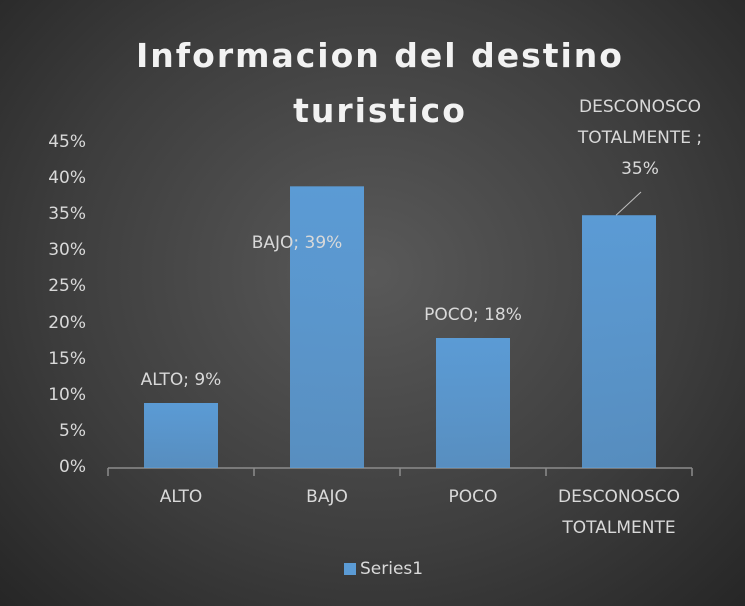 The width and height of the screenshot is (745, 606). Describe the element at coordinates (67, 322) in the screenshot. I see `y-tick-label: 20%` at that location.